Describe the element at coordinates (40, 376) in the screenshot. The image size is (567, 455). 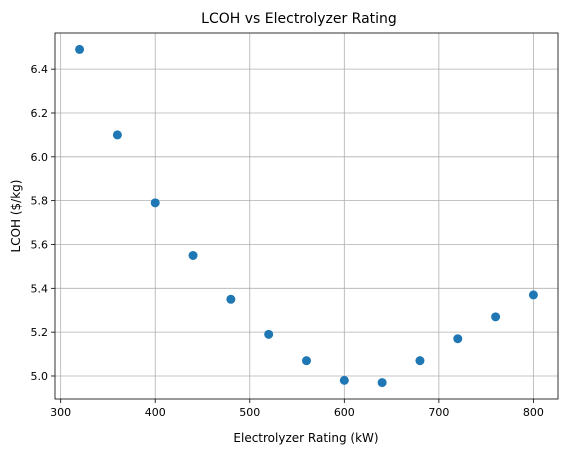
I see `y-tick-label: 5.0` at that location.